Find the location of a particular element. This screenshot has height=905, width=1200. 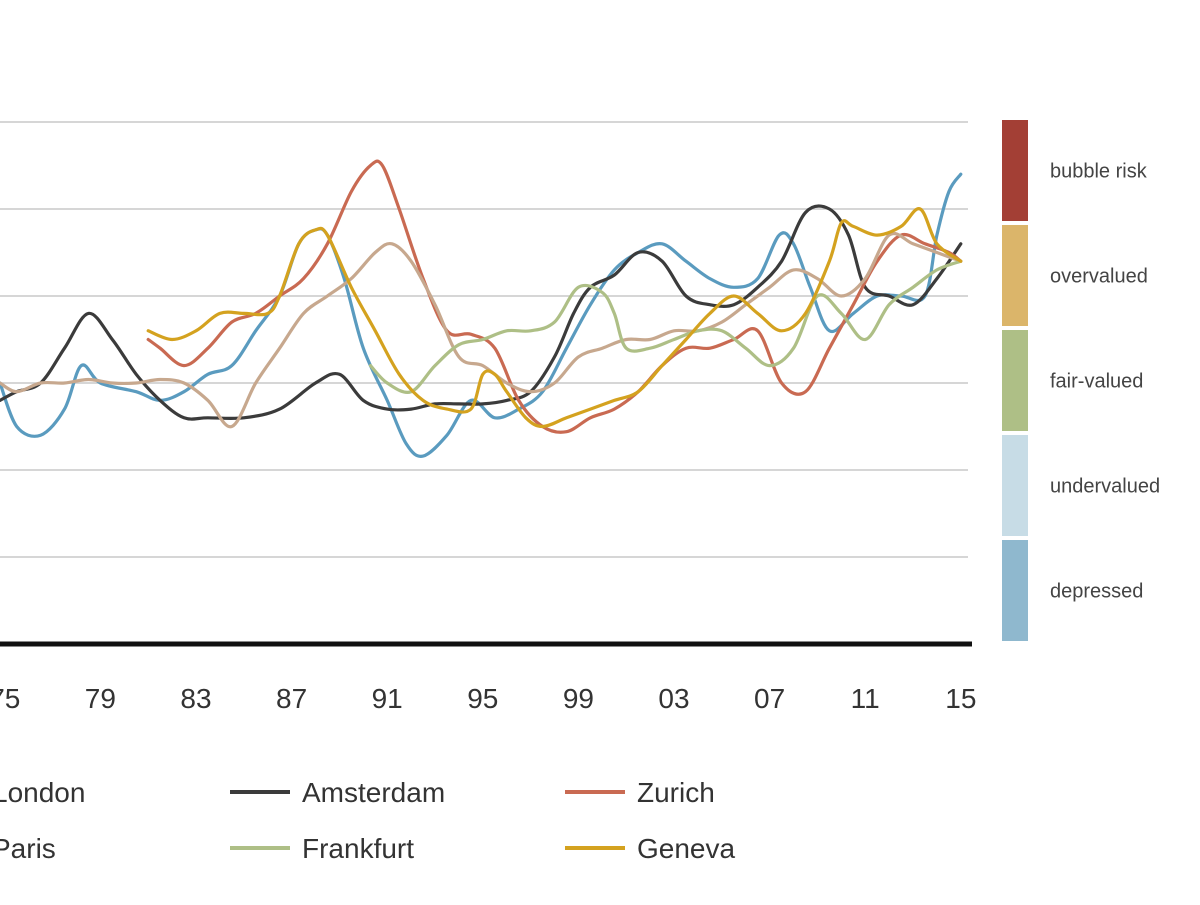

x-tick-label: 03 is located at coordinates (673, 698).